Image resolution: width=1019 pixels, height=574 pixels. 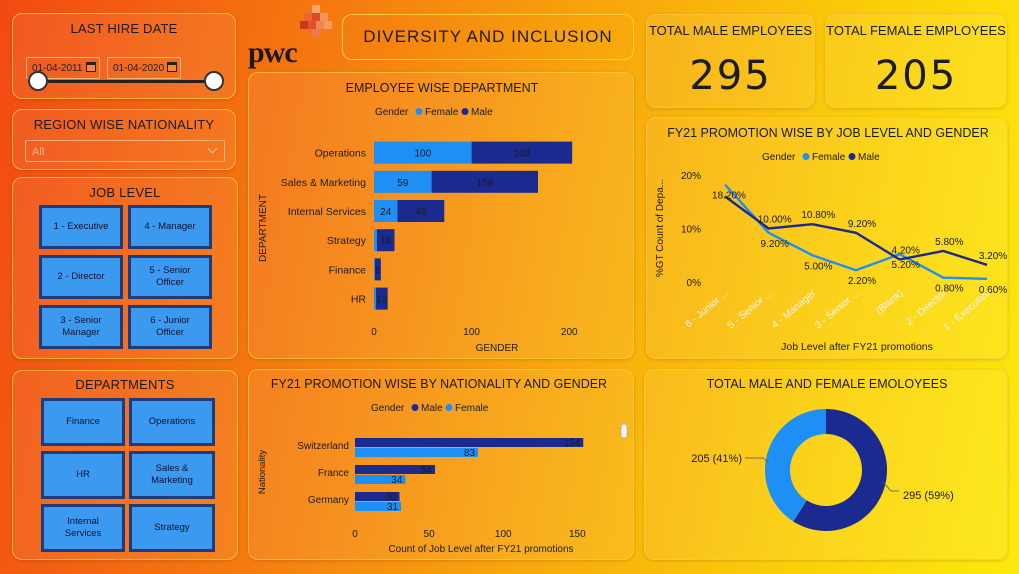 What do you see at coordinates (857, 347) in the screenshot?
I see `x-axis-label: Job Level after FY21 promotions` at bounding box center [857, 347].